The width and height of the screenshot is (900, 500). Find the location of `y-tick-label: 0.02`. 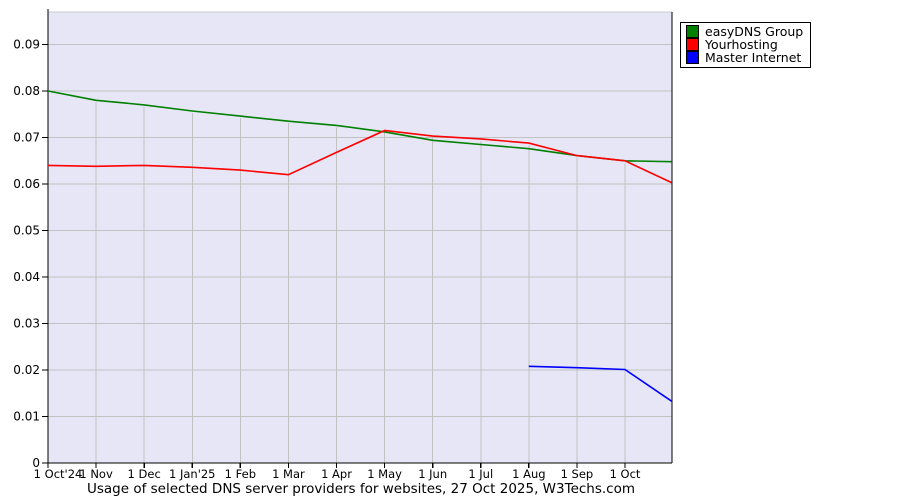

y-tick-label: 0.02 is located at coordinates (26, 370).